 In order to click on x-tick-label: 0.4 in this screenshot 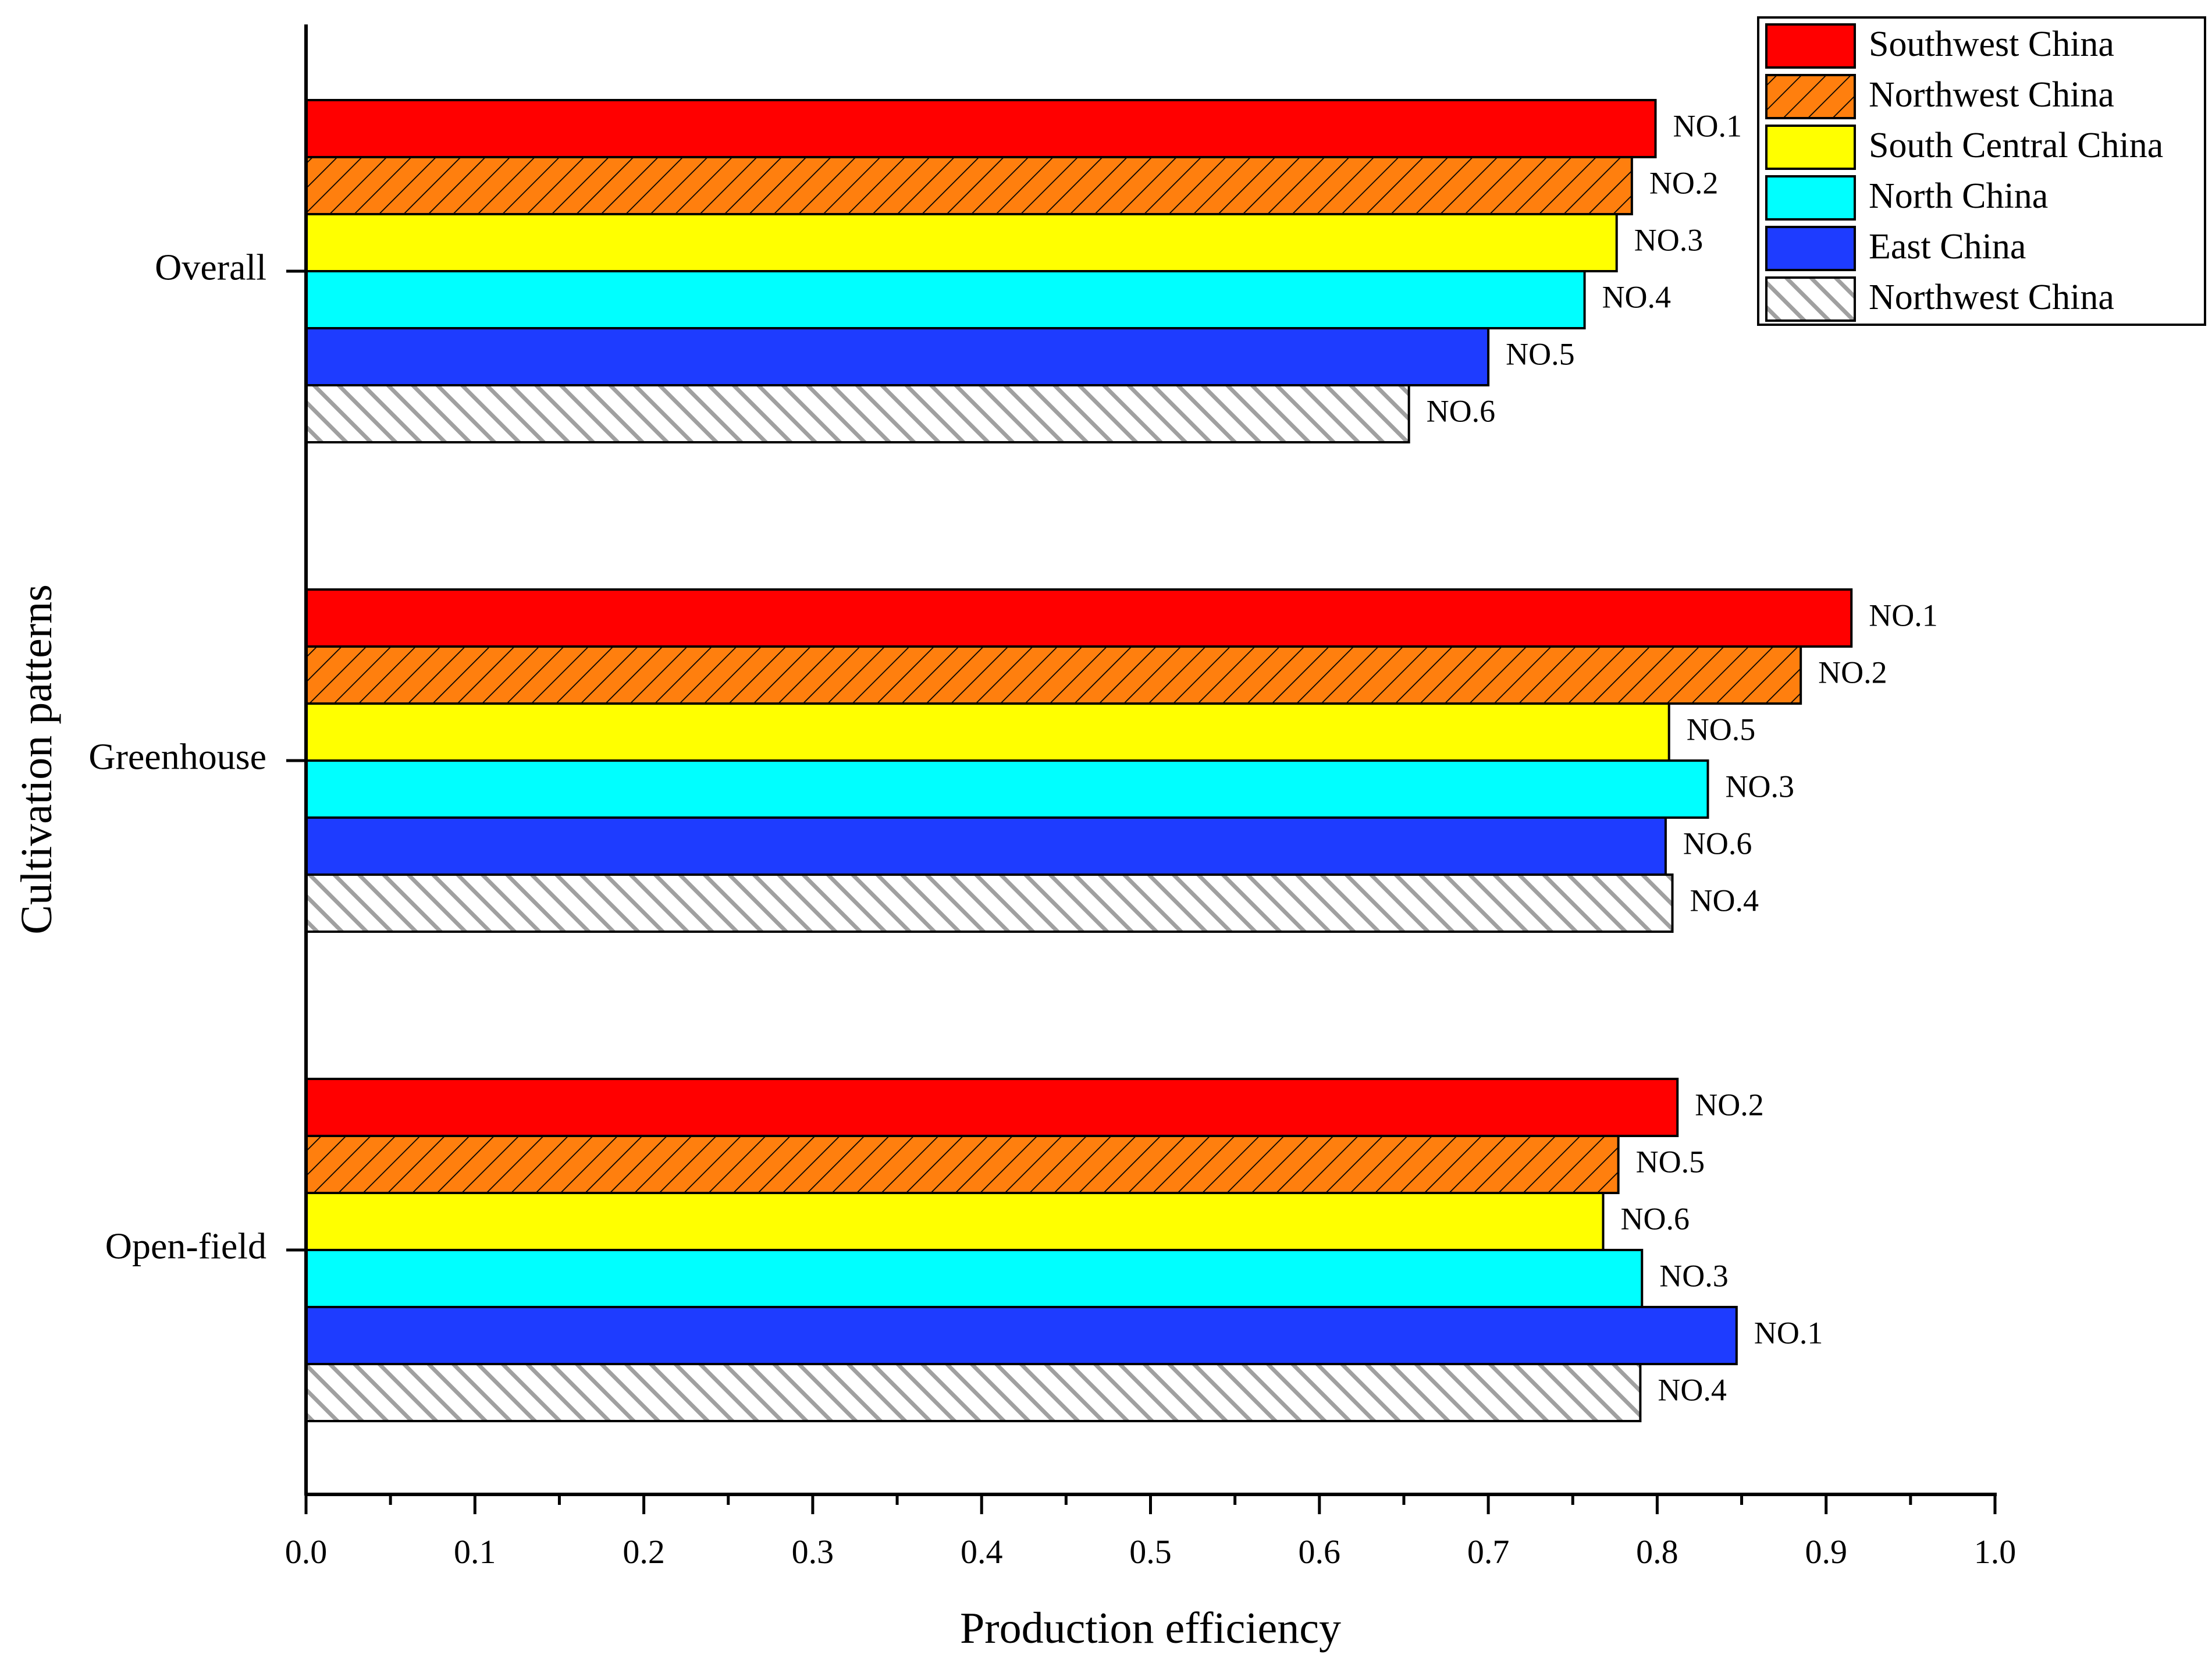, I will do `click(982, 1552)`.